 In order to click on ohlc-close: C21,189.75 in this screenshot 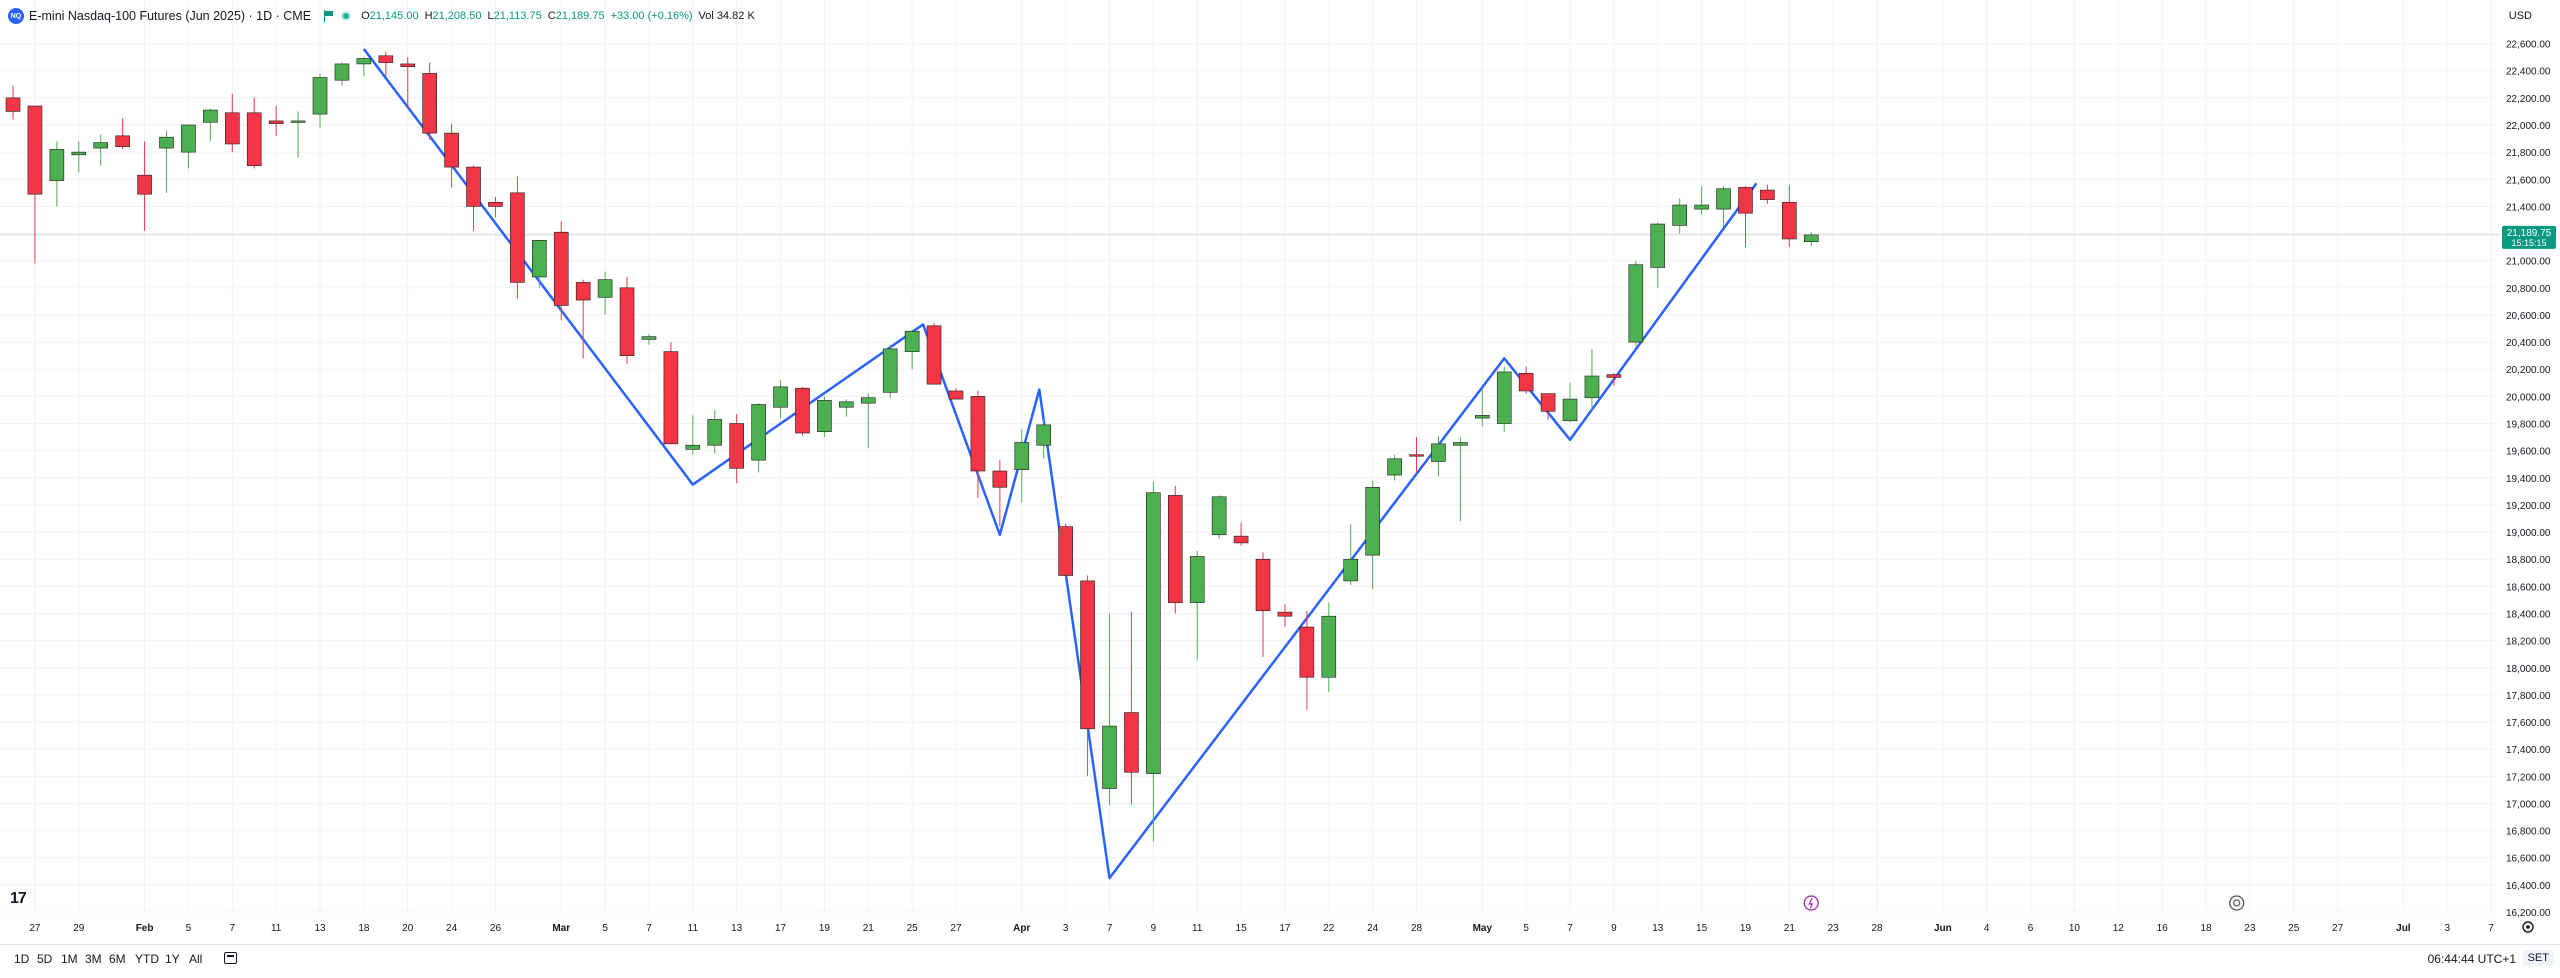, I will do `click(576, 16)`.